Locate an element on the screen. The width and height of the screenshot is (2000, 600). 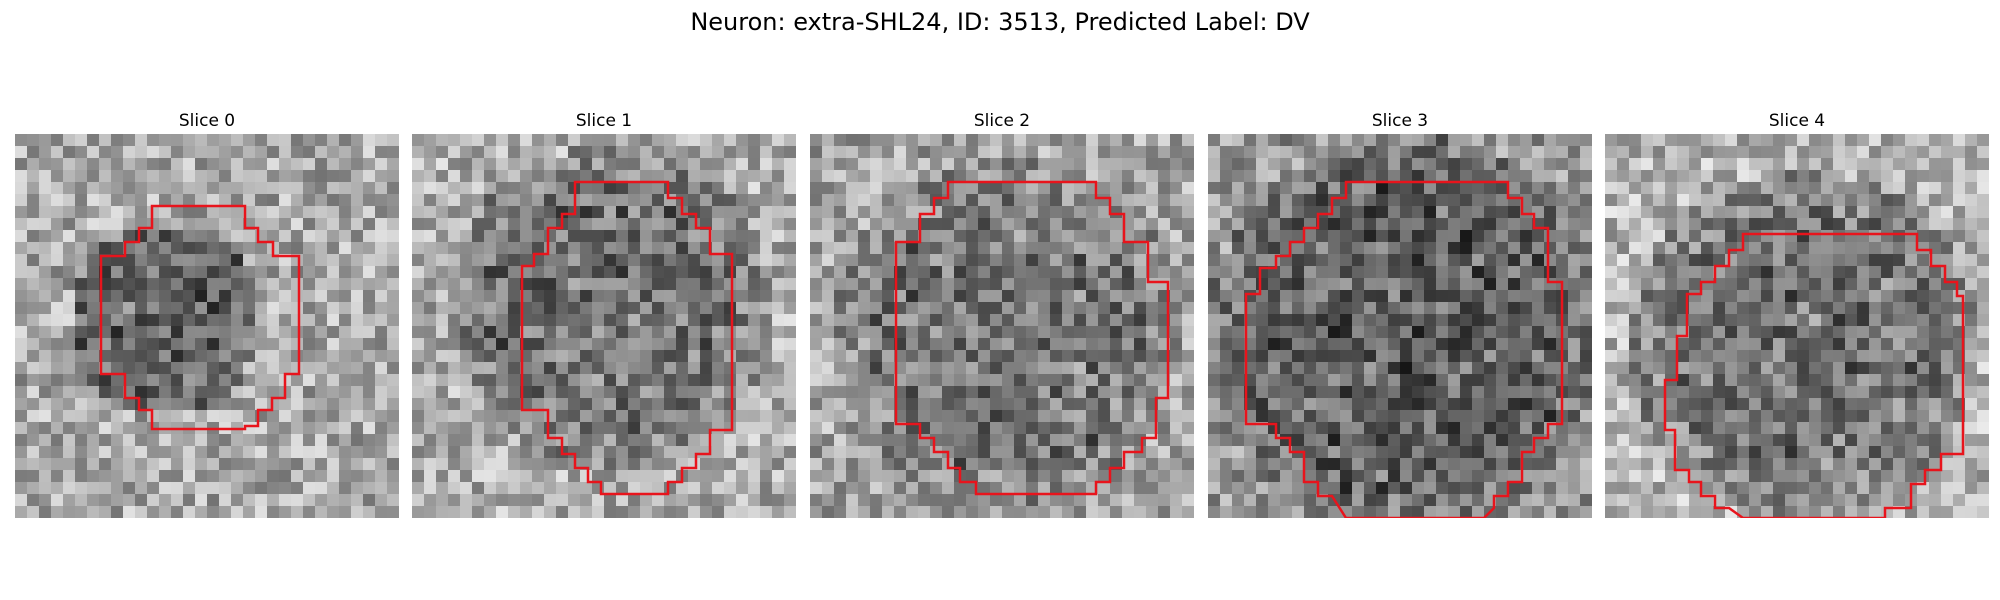
slice-panel-1: Slice 1 is located at coordinates (604, 313).